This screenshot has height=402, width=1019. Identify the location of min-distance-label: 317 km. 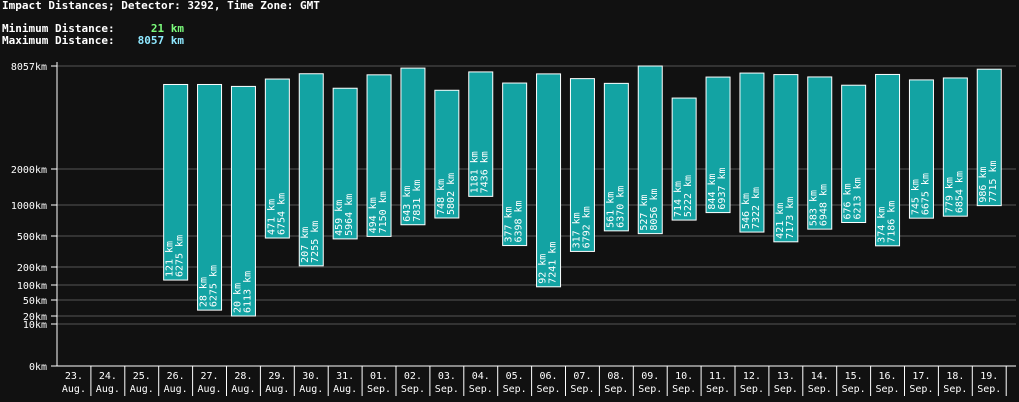
(576, 230).